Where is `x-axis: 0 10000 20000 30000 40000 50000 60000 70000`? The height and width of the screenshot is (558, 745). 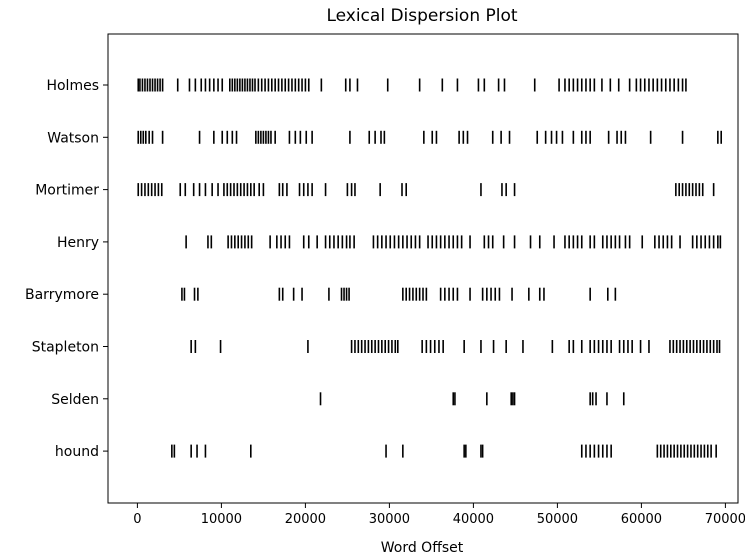
x-axis: 0 10000 20000 30000 40000 50000 60000 70000 is located at coordinates (439, 515).